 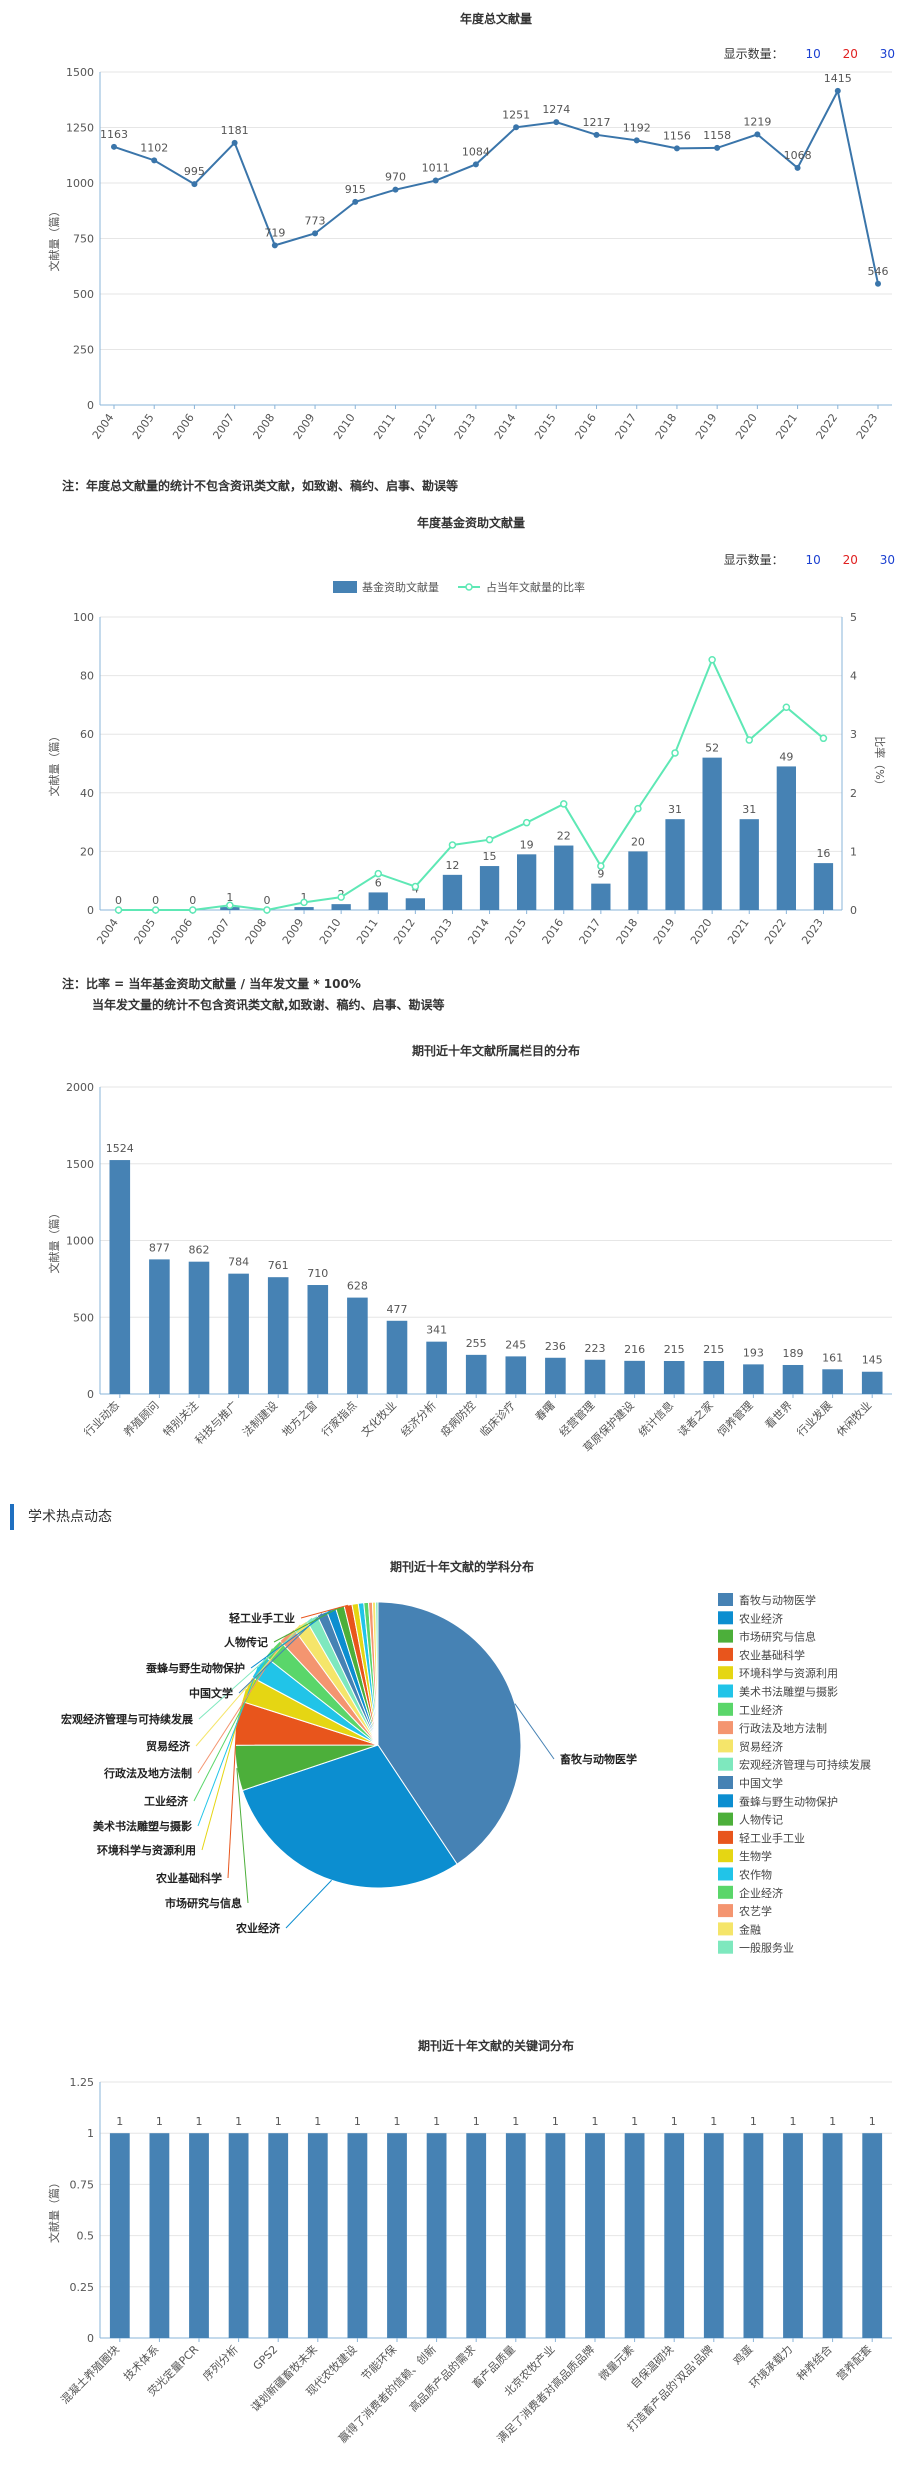 I want to click on pie-callout-label: 市场研究与信息, so click(x=203, y=1903).